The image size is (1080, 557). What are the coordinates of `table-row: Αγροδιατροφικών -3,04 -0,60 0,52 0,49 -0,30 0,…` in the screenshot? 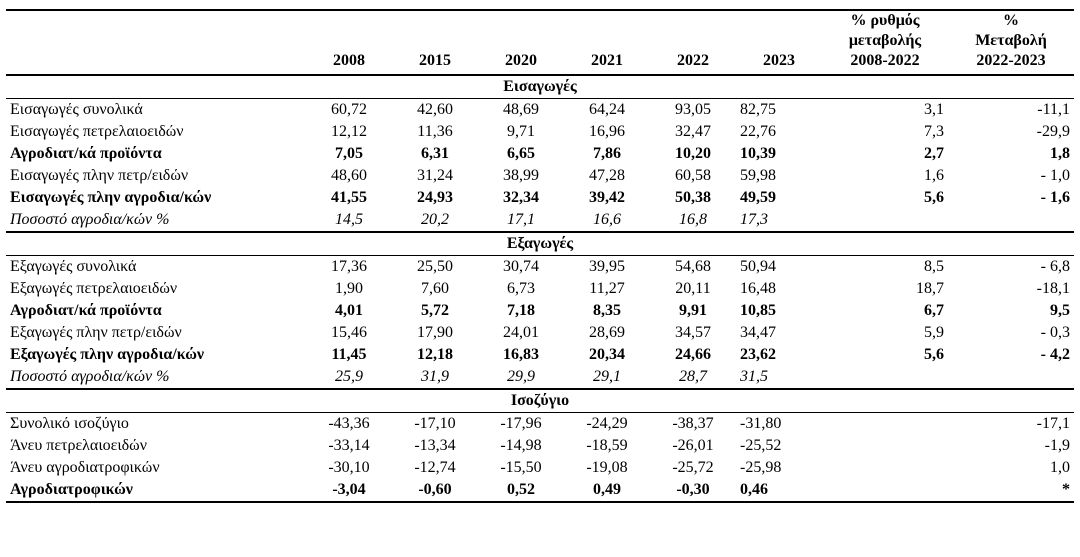 It's located at (540, 491).